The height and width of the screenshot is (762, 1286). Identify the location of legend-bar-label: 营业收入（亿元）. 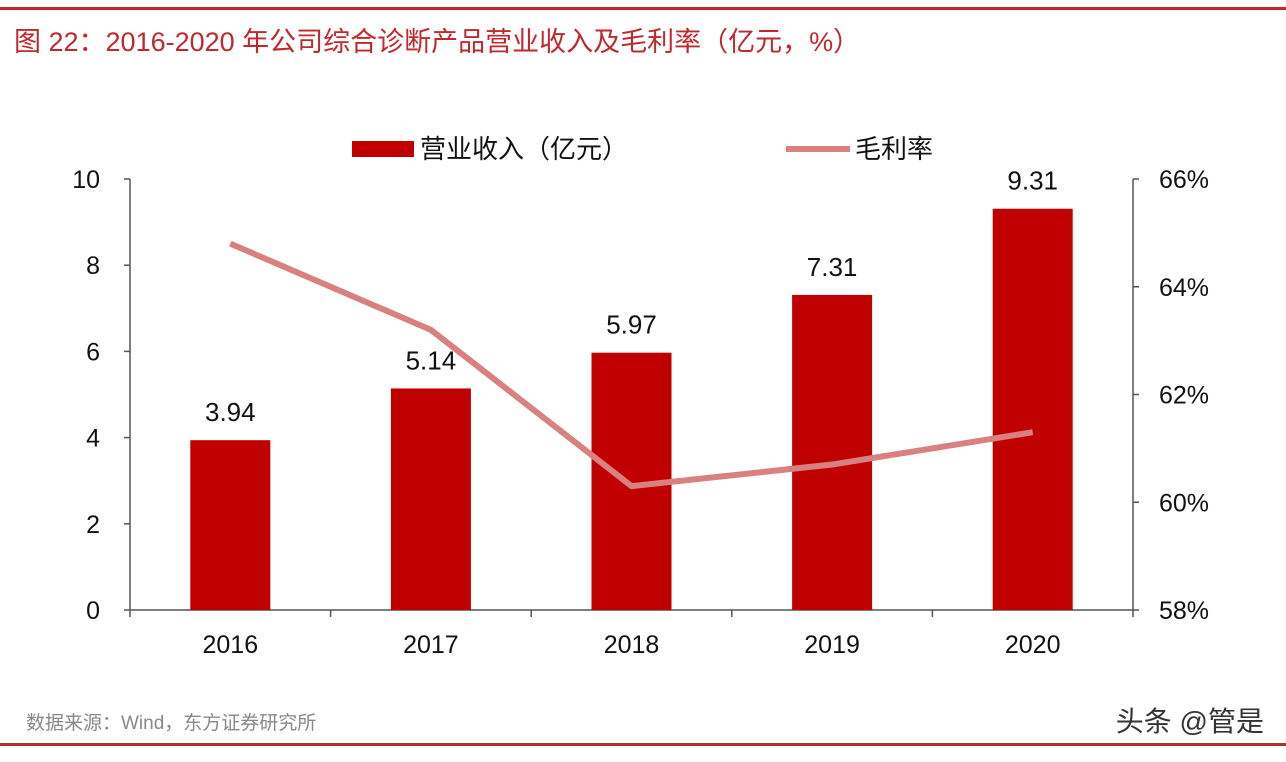
(524, 149).